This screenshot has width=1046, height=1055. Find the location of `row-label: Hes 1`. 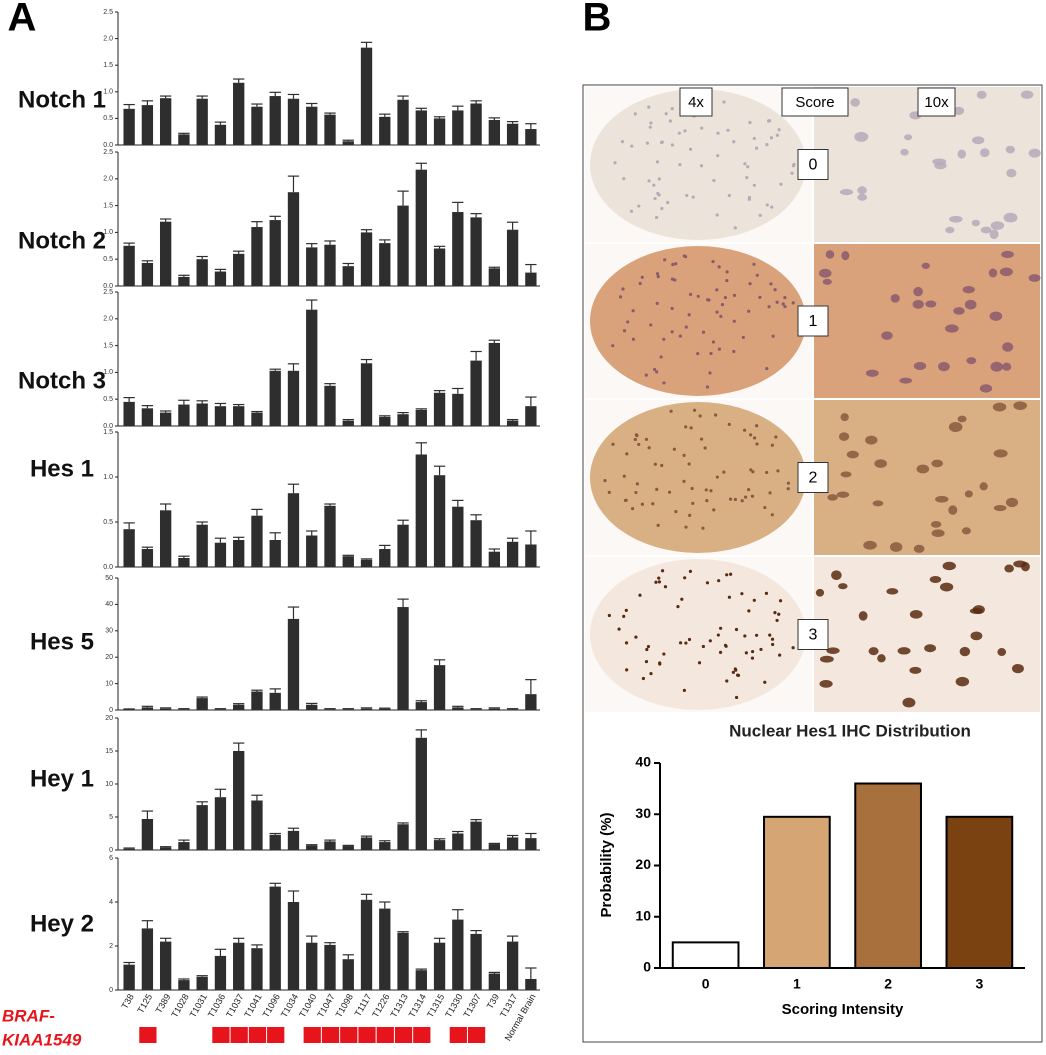

row-label: Hes 1 is located at coordinates (62, 468).